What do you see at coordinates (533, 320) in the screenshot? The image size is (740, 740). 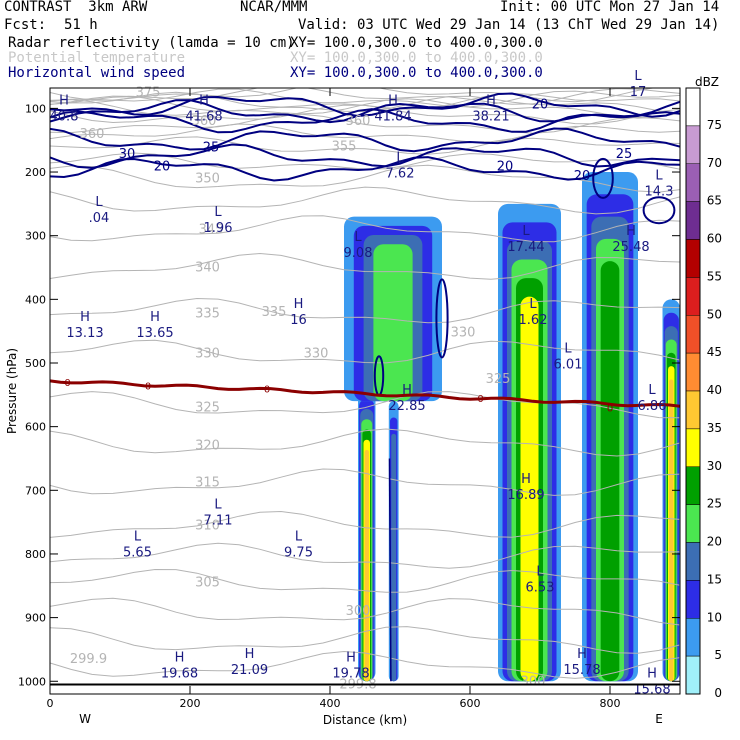 I see `extremum-value: 1.62` at bounding box center [533, 320].